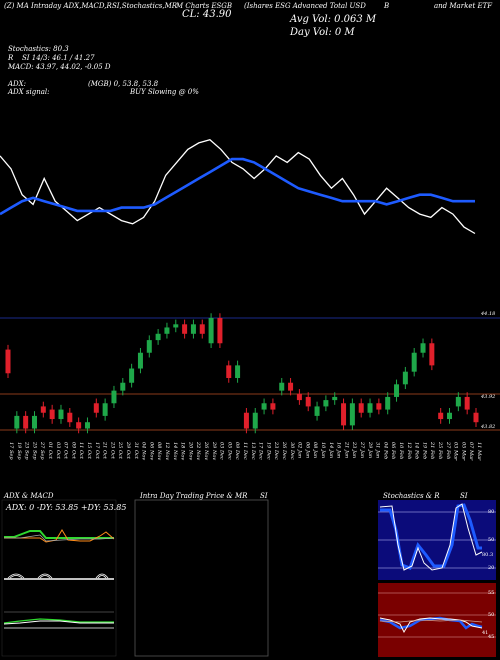  Describe the element at coordinates (11, 451) in the screenshot. I see `date-axis-label: 17 Sep` at that location.